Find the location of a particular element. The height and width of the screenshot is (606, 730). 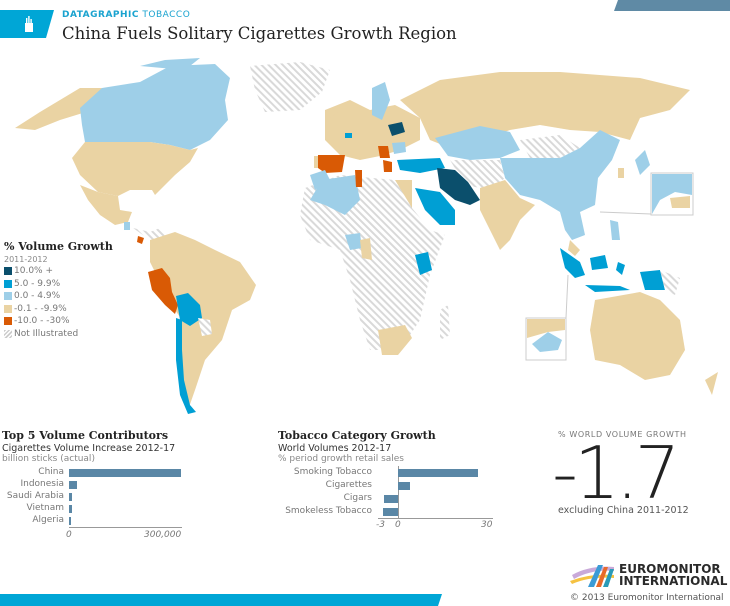

sweden-norway is located at coordinates (381, 101).